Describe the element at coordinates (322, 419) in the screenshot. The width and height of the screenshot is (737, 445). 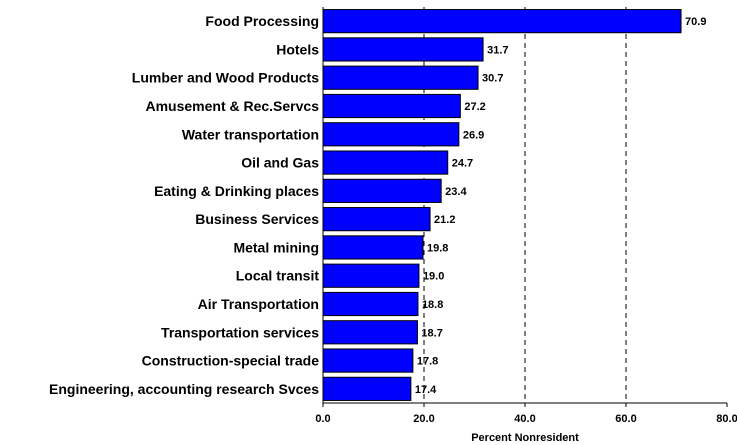
I see `x-tick-label: 0.0` at that location.